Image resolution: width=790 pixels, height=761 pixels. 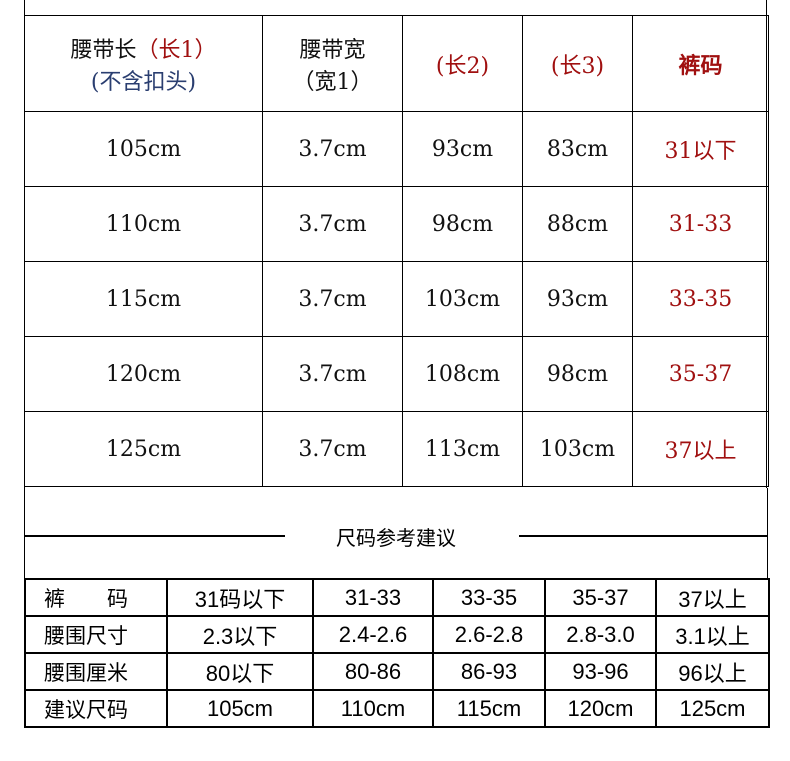 What do you see at coordinates (643, 536) in the screenshot?
I see `divider-line-right` at bounding box center [643, 536].